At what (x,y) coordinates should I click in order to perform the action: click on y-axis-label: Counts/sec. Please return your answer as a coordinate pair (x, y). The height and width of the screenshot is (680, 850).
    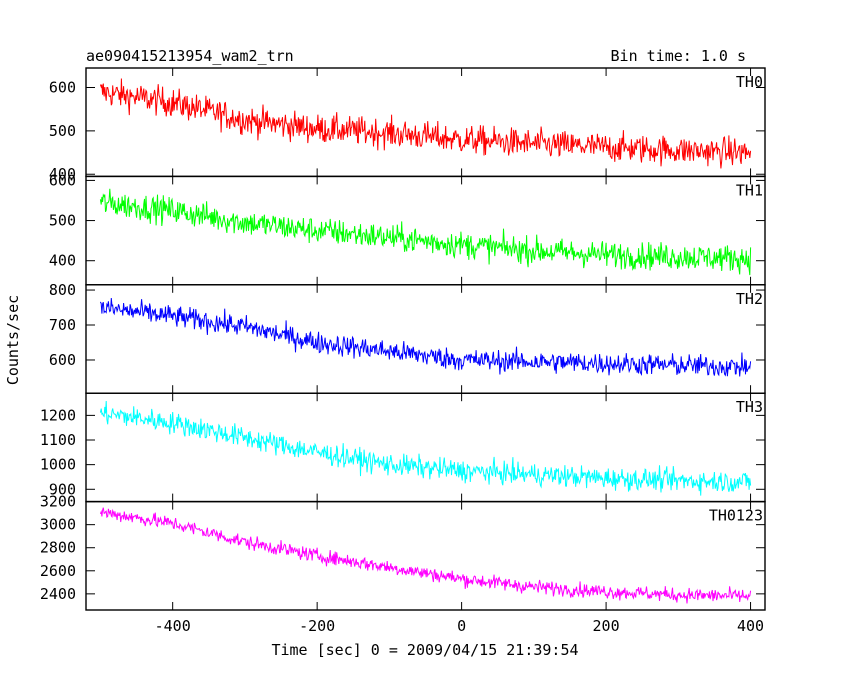
    Looking at the image, I should click on (13, 340).